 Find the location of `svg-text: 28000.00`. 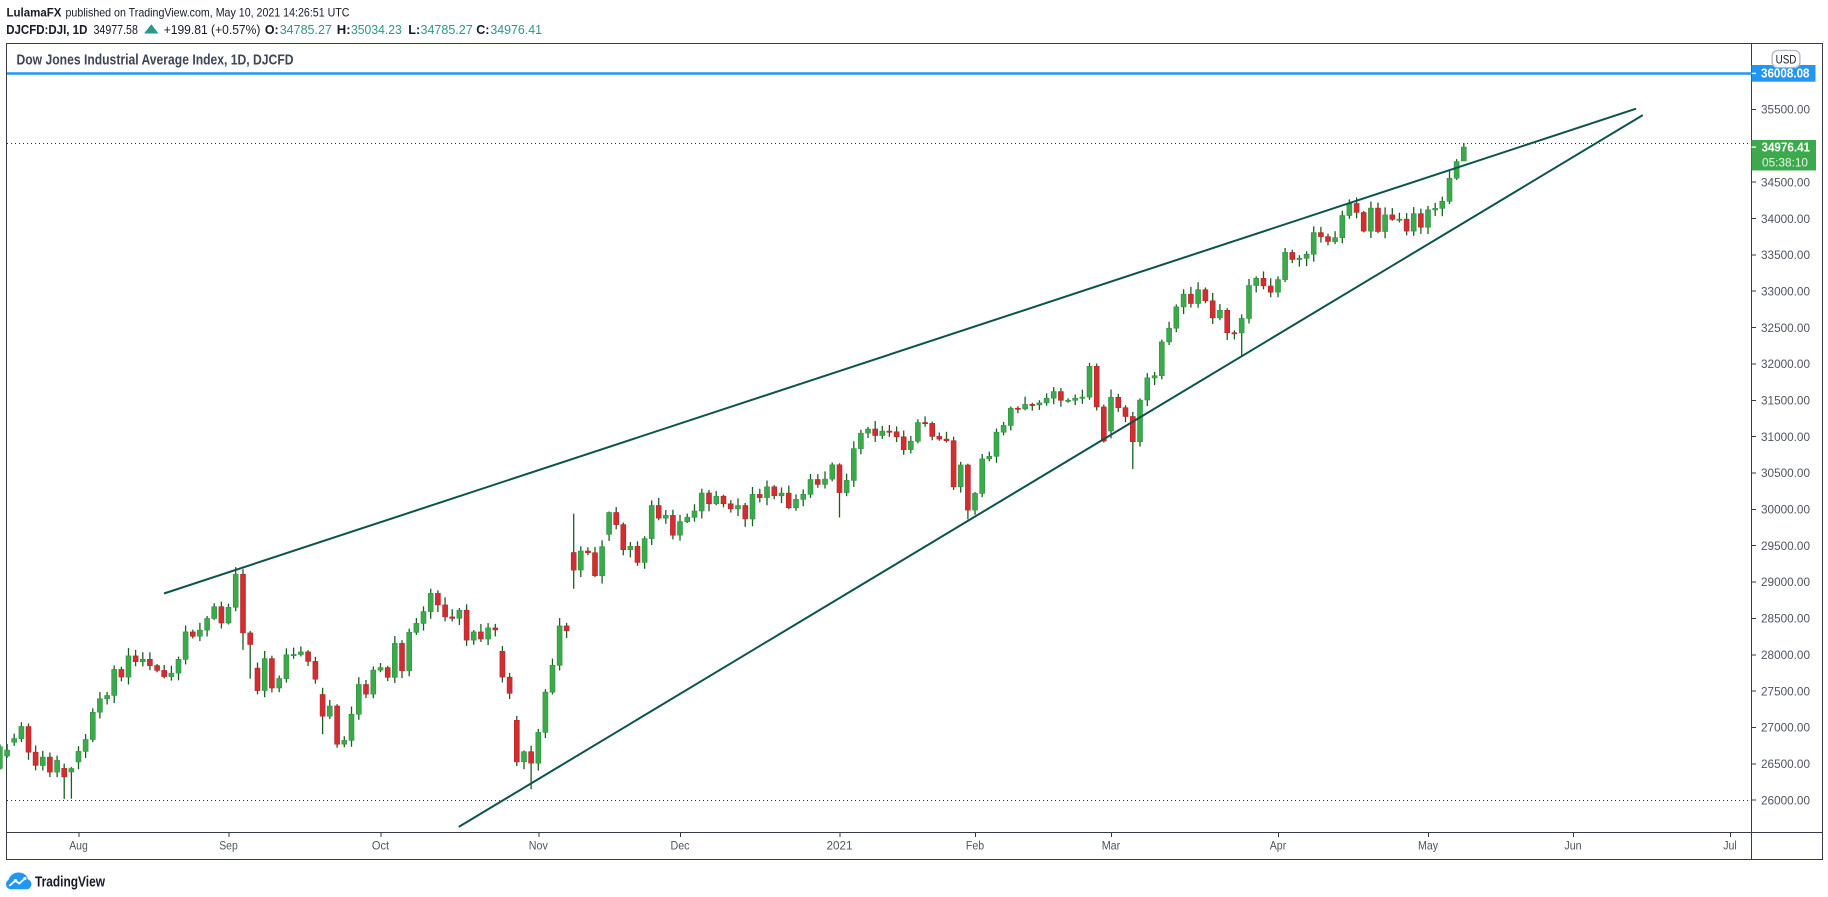

svg-text: 28000.00 is located at coordinates (1785, 655).